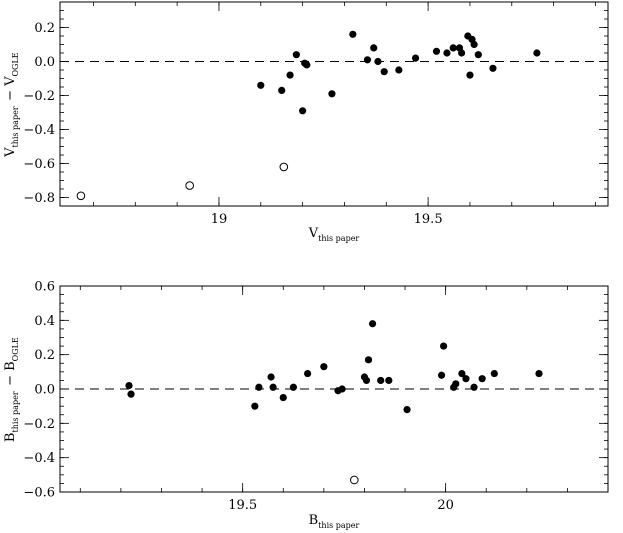  I want to click on x-tick-label: 20, so click(445, 505).